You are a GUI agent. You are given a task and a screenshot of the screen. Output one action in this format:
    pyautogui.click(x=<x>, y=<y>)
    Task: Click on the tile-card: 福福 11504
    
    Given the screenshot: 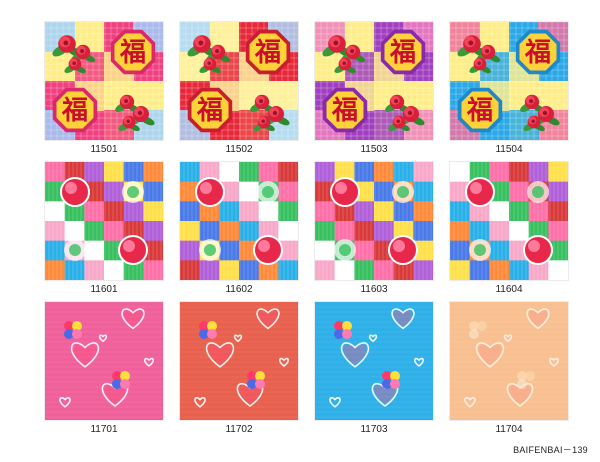 What is the action you would take?
    pyautogui.click(x=509, y=88)
    